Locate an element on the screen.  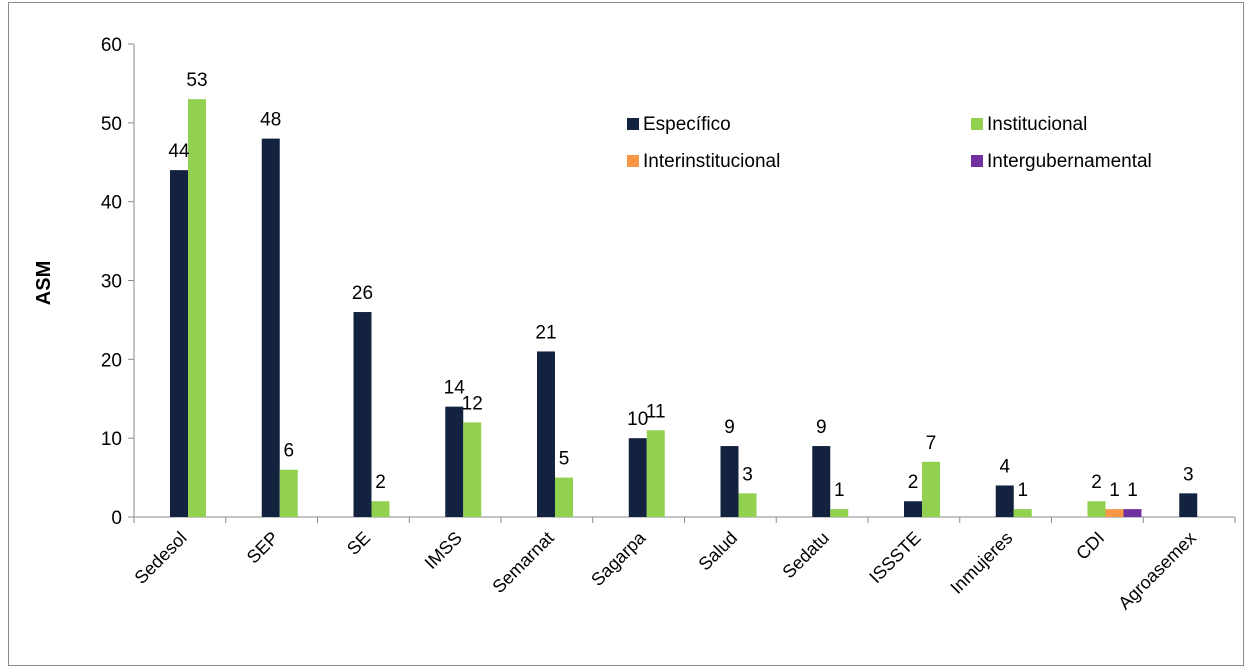
data-label: 26 is located at coordinates (362, 293).